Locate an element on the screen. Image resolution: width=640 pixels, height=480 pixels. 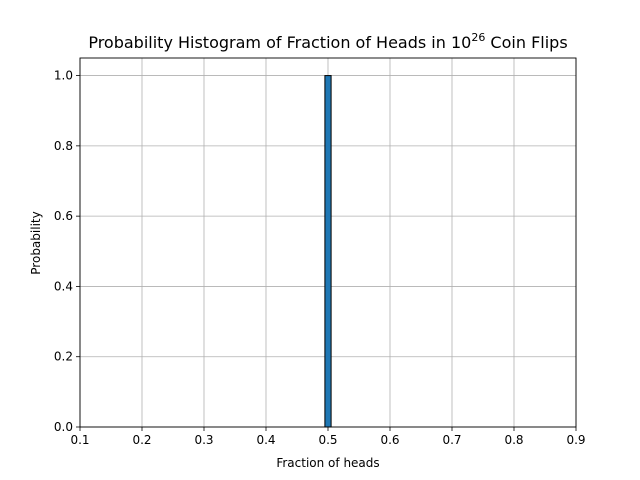
x-tick-label: 0.9 is located at coordinates (575, 440).